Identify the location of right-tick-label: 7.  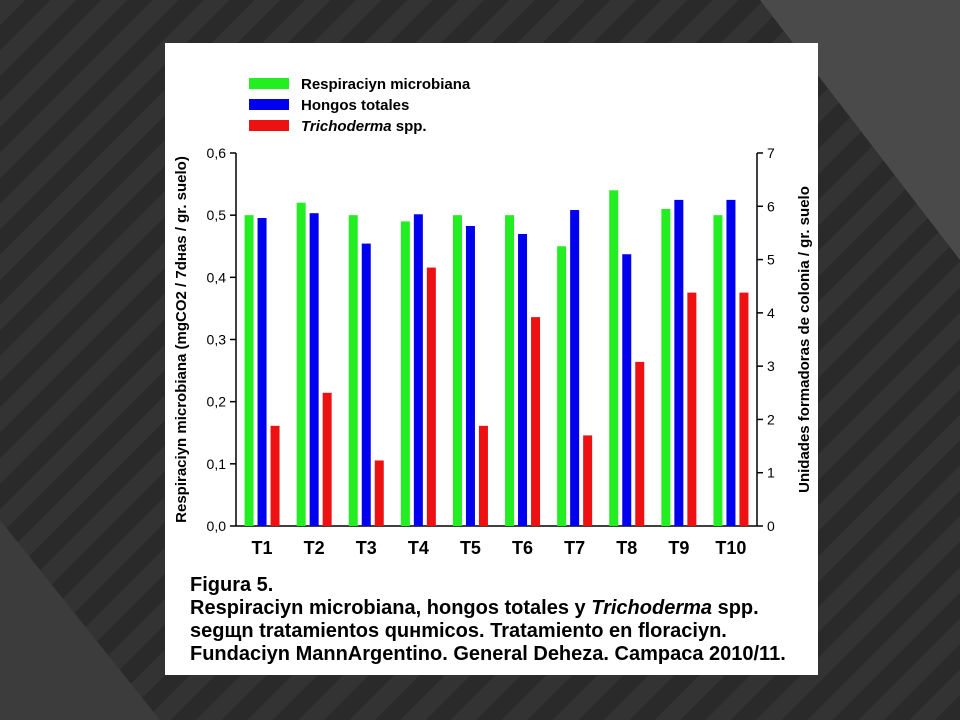
(771, 153).